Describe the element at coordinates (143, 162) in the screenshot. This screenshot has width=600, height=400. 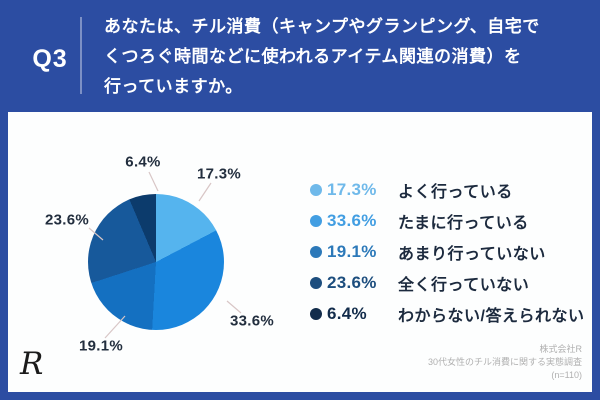
I see `pie-callout-6-4: 6.4%` at that location.